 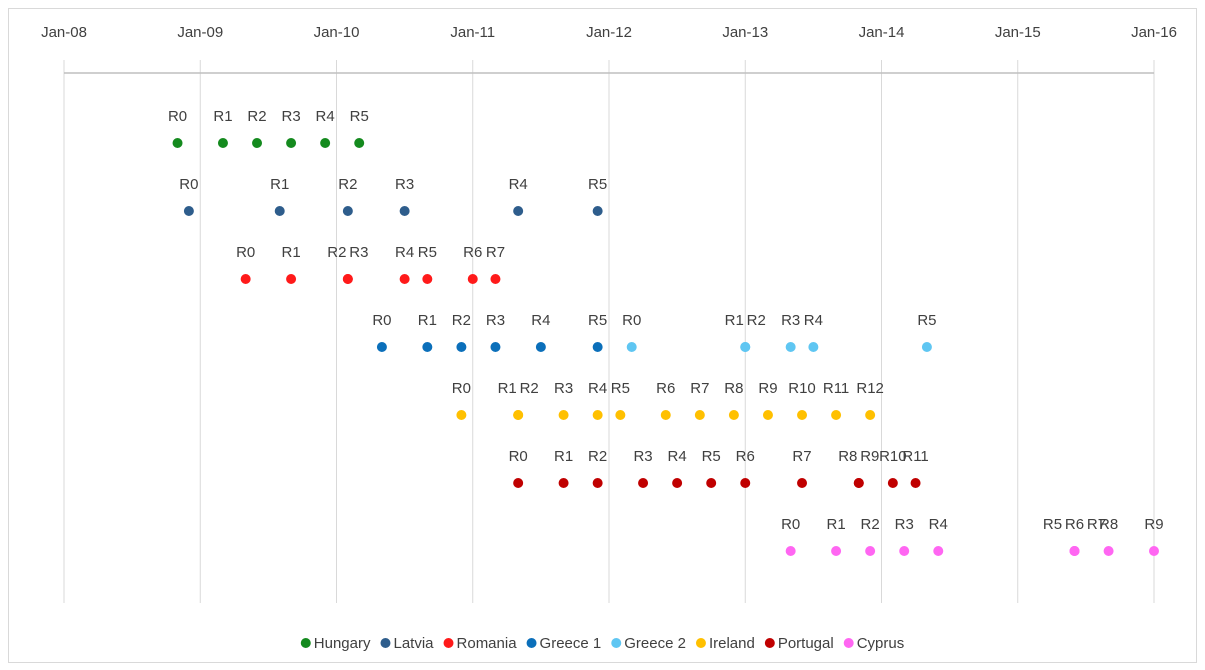 What do you see at coordinates (882, 32) in the screenshot?
I see `x-tick-label: Jan-14` at bounding box center [882, 32].